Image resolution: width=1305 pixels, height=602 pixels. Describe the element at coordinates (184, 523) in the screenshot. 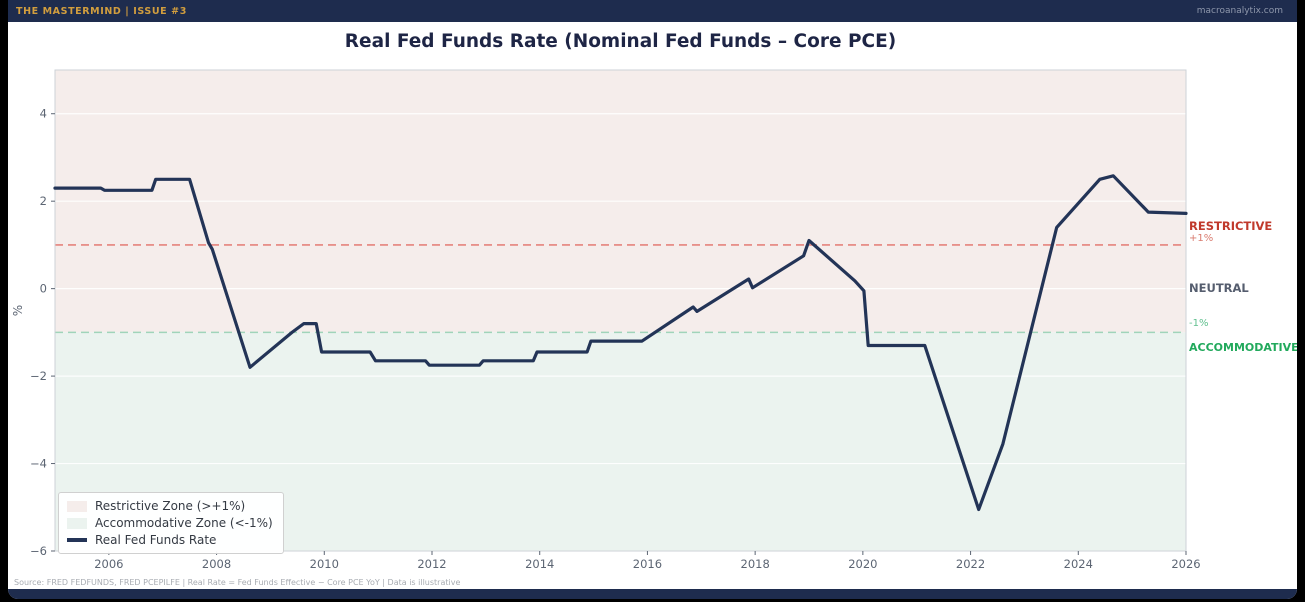

I see `legend-item-label: Accommodative Zone (<-1%)` at that location.